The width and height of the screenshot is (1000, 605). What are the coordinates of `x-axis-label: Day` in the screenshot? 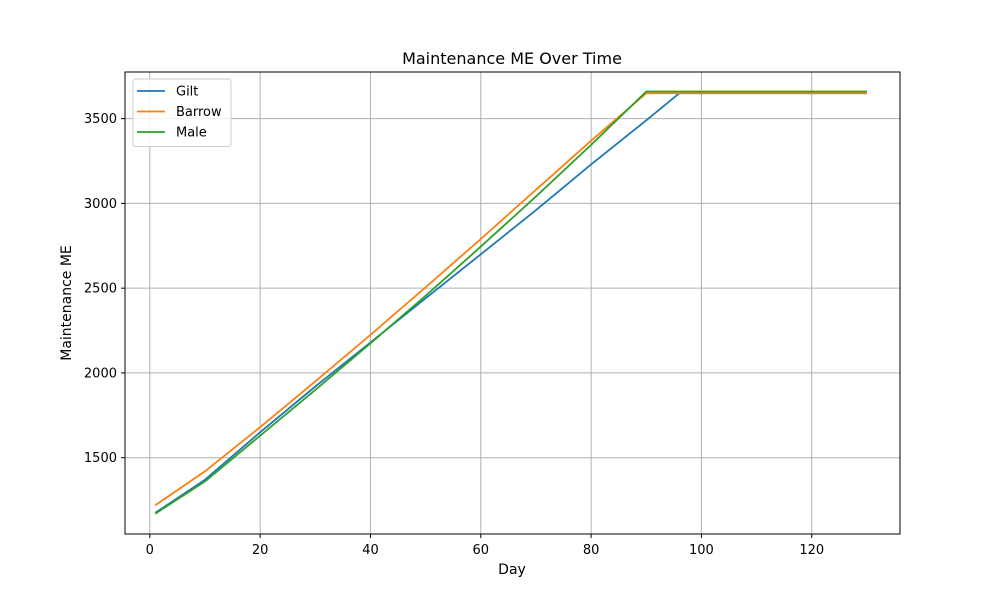 It's located at (512, 570).